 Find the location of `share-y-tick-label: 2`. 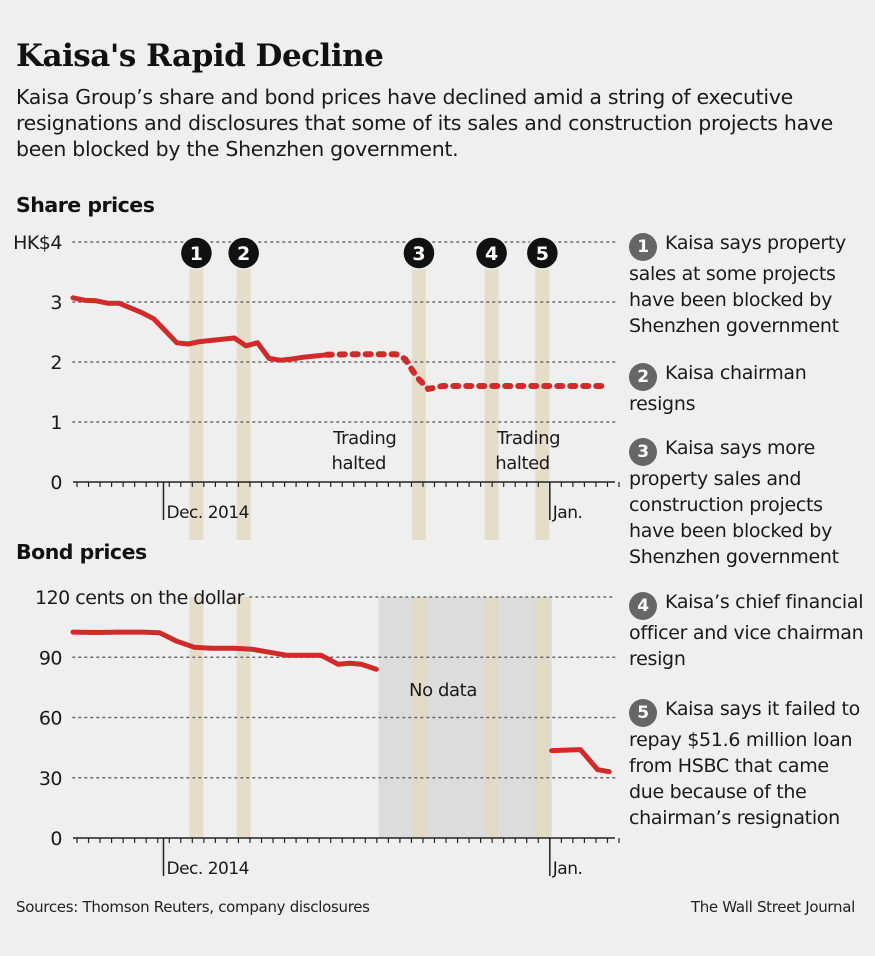

share-y-tick-label: 2 is located at coordinates (56, 363).